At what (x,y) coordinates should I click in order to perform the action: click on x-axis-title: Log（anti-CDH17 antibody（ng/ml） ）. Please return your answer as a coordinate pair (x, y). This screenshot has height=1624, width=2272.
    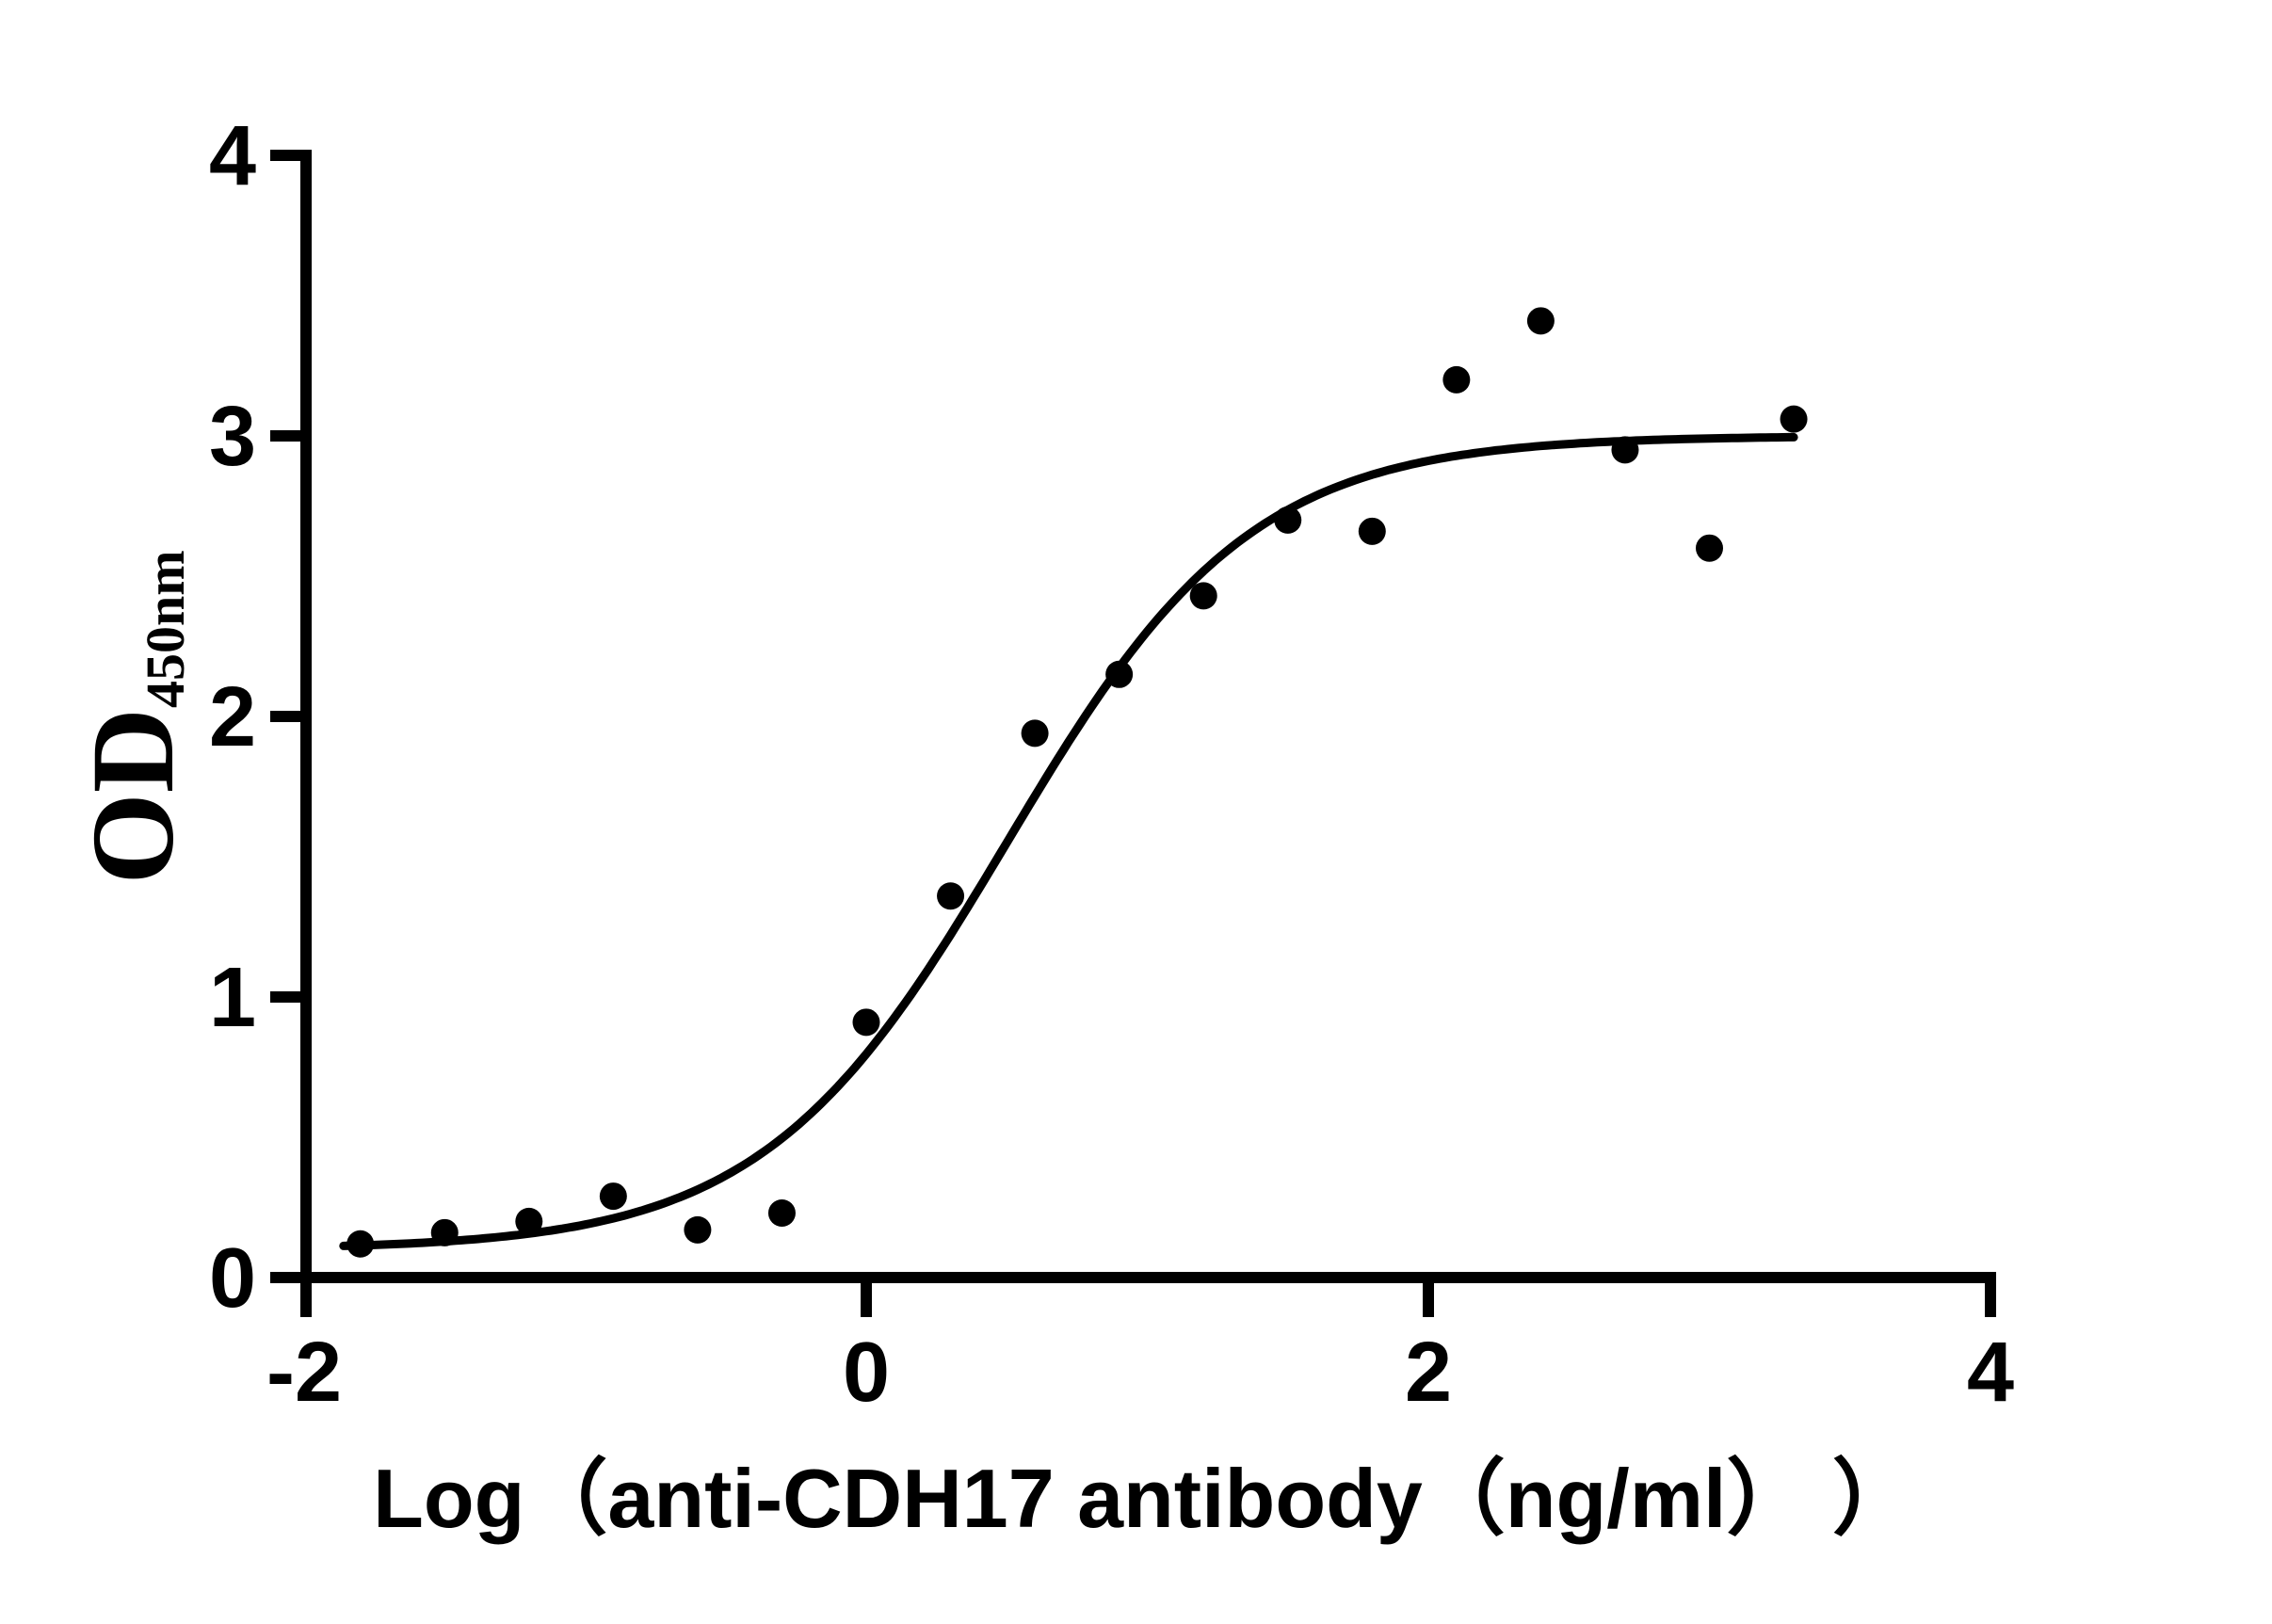
    Looking at the image, I should click on (1144, 1498).